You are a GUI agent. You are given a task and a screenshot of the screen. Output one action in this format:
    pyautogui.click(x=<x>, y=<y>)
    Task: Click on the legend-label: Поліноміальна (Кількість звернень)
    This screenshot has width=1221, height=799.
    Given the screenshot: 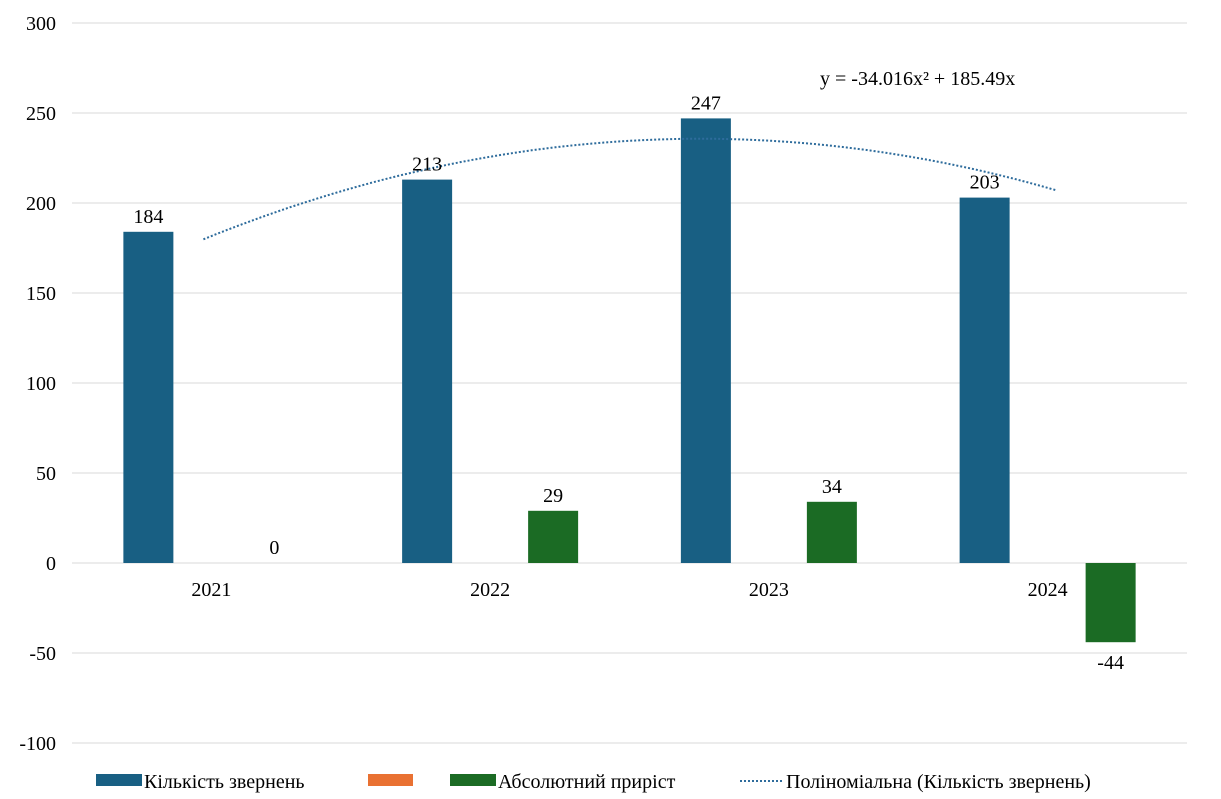 What is the action you would take?
    pyautogui.click(x=938, y=782)
    